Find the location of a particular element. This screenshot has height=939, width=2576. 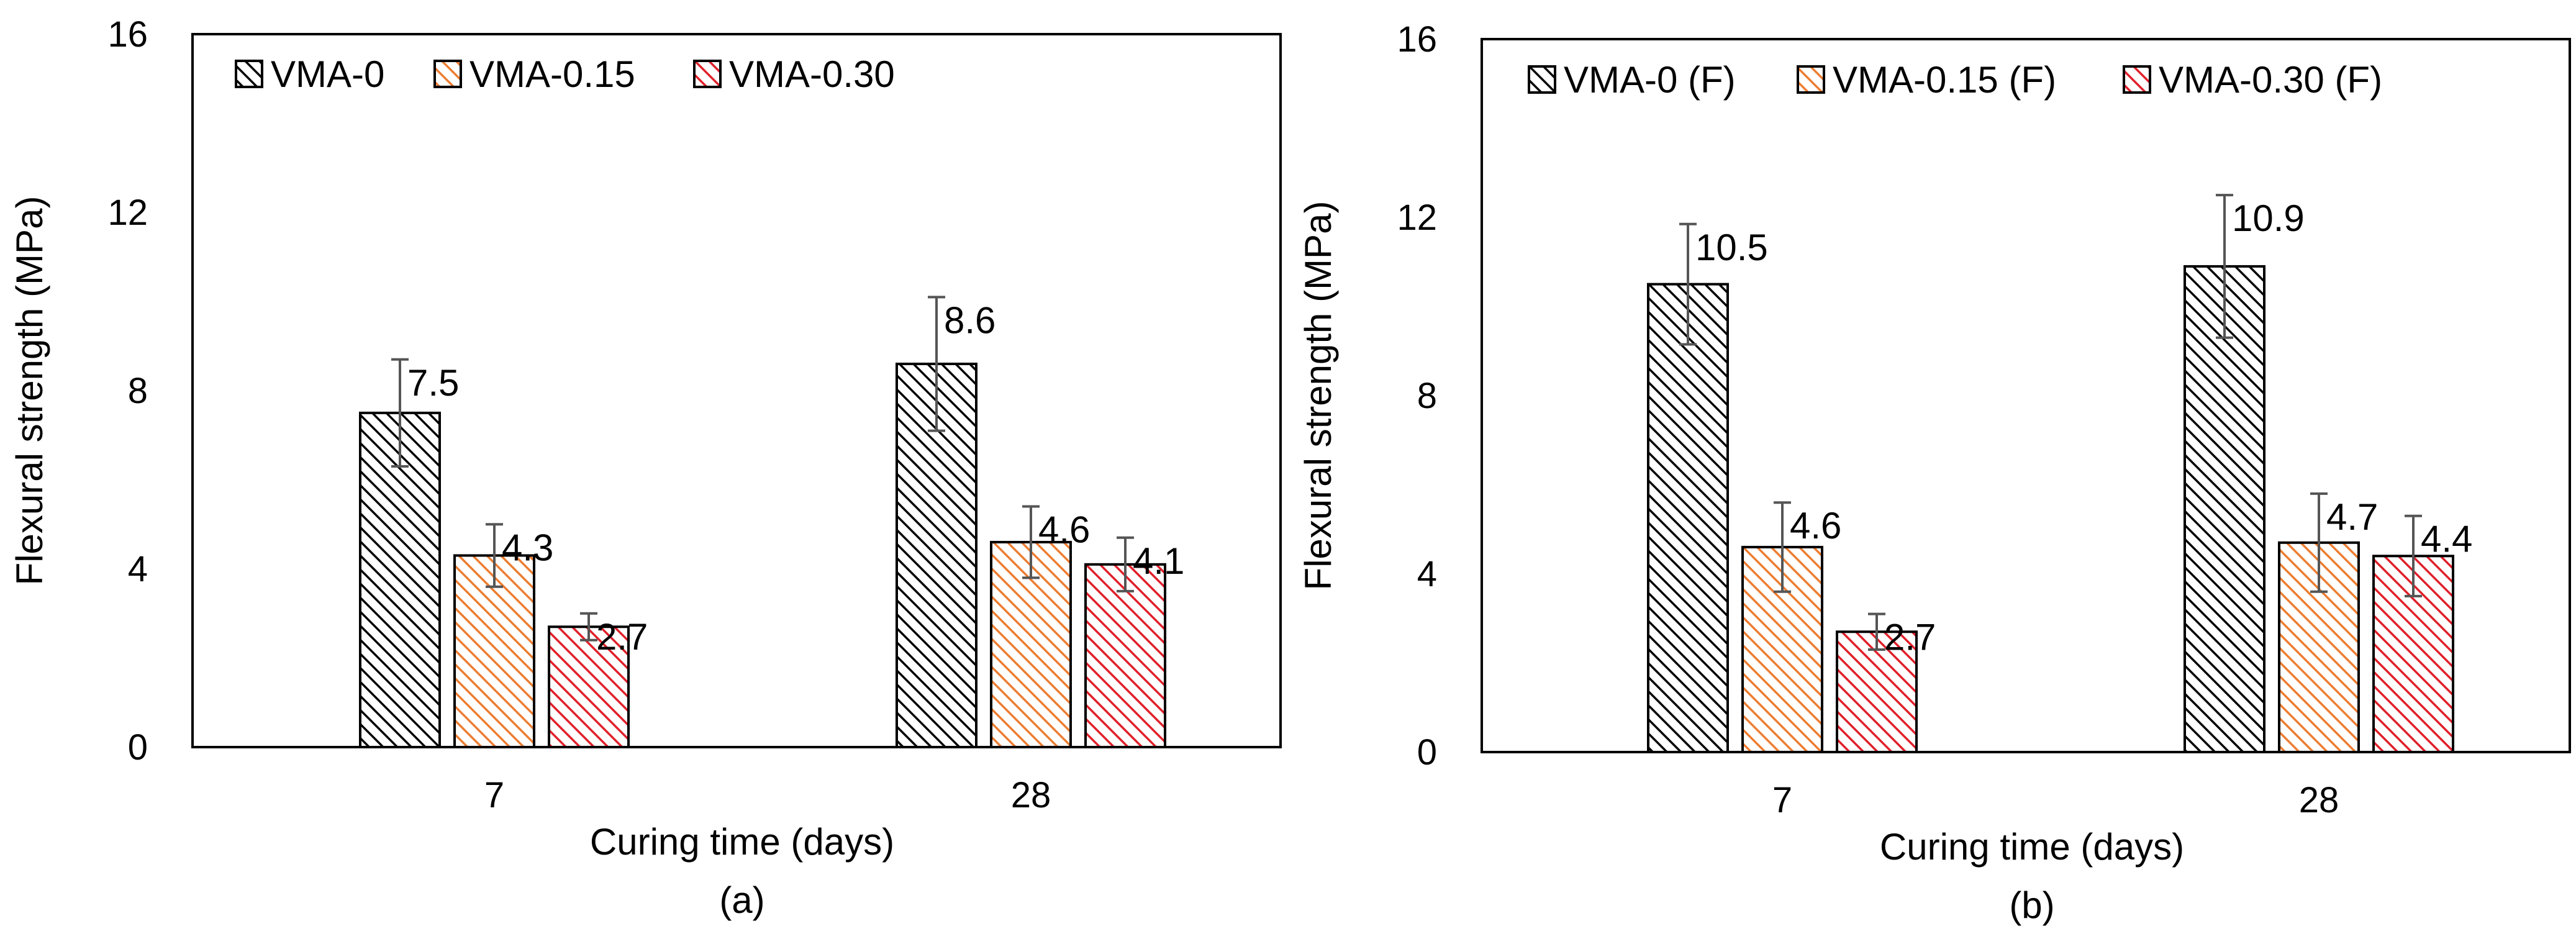

legend-swatch-vma-0-f is located at coordinates (1542, 80).